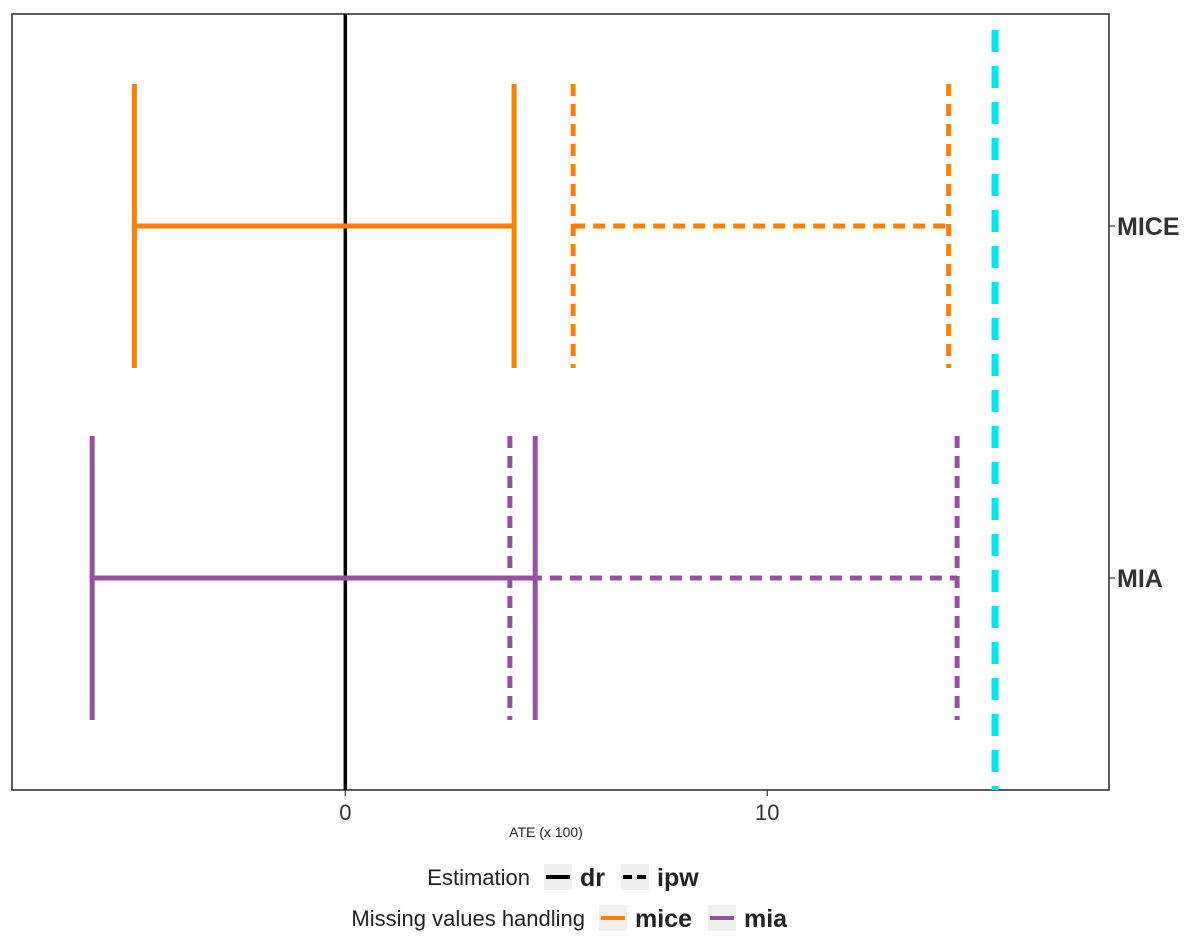 Image resolution: width=1203 pixels, height=938 pixels. What do you see at coordinates (767, 812) in the screenshot?
I see `x-tick-label-1: 10` at bounding box center [767, 812].